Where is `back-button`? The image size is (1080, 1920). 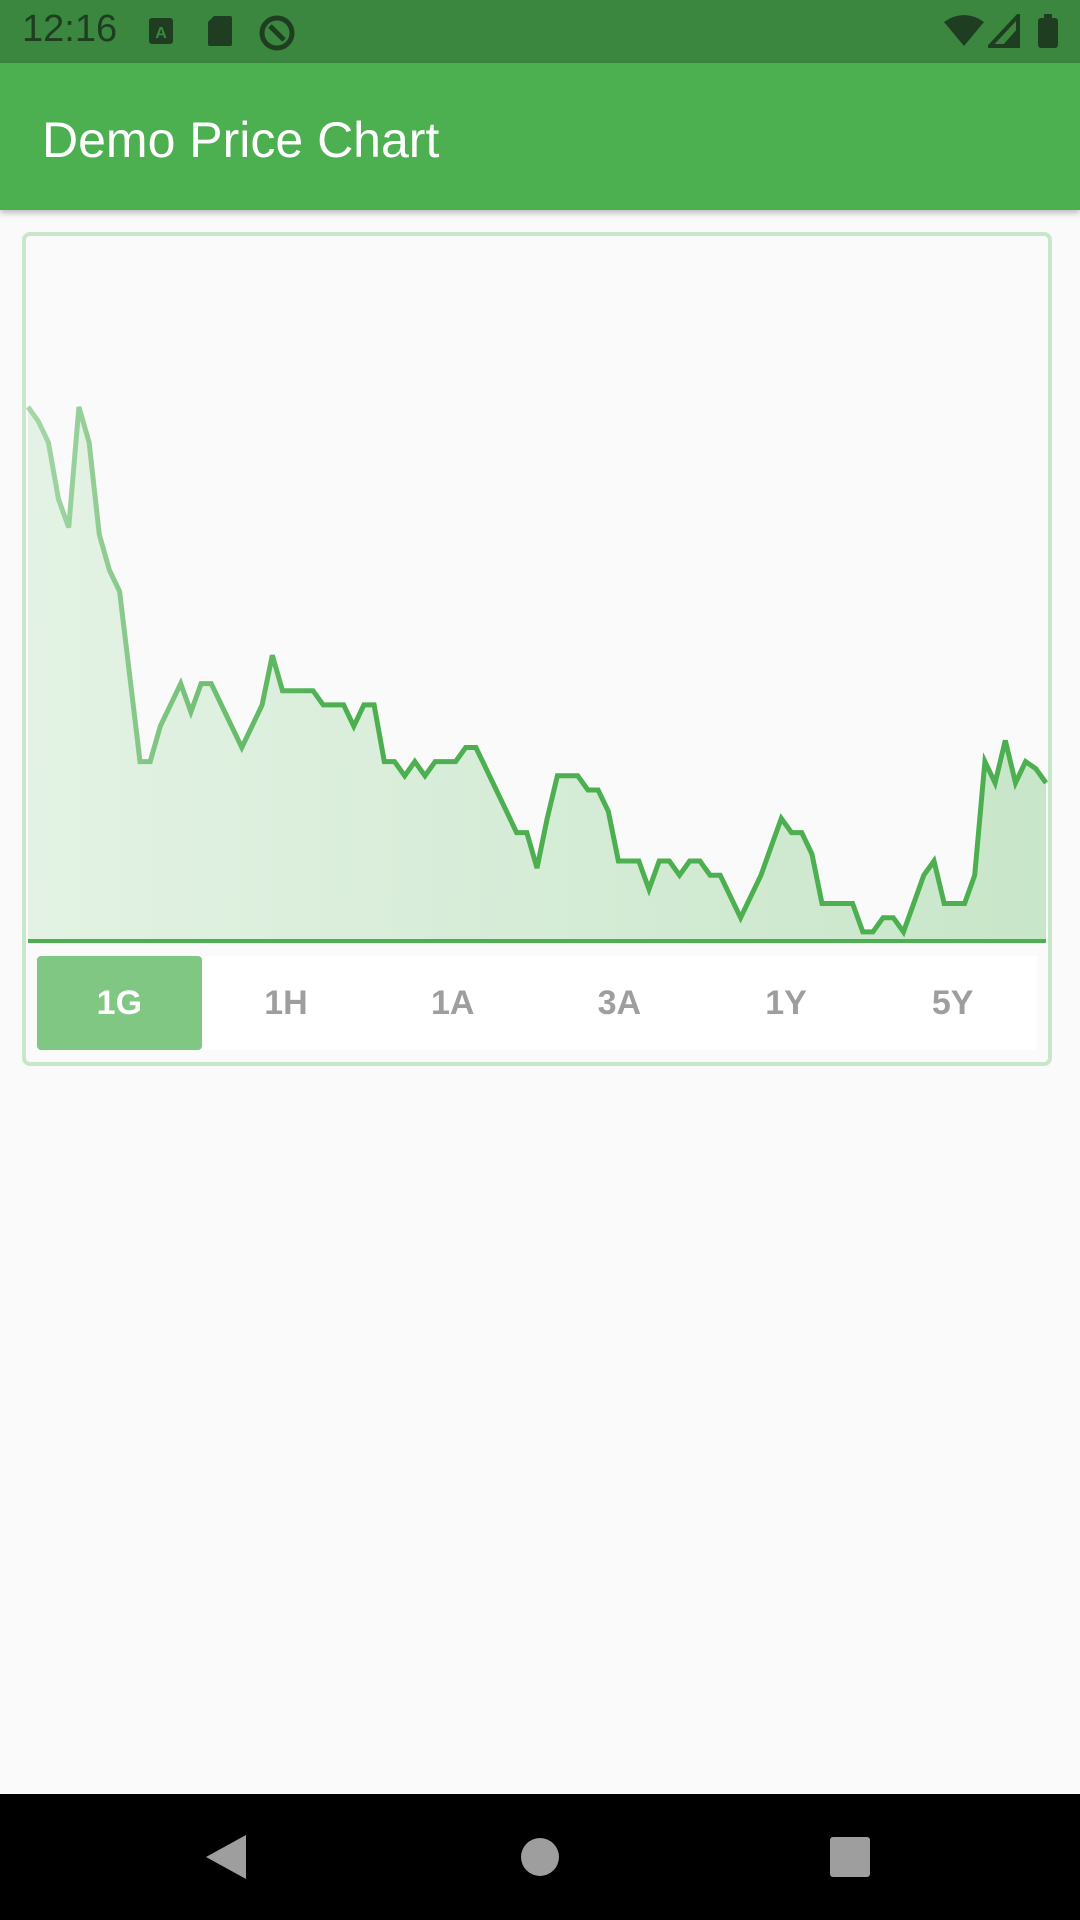
back-button is located at coordinates (226, 1857).